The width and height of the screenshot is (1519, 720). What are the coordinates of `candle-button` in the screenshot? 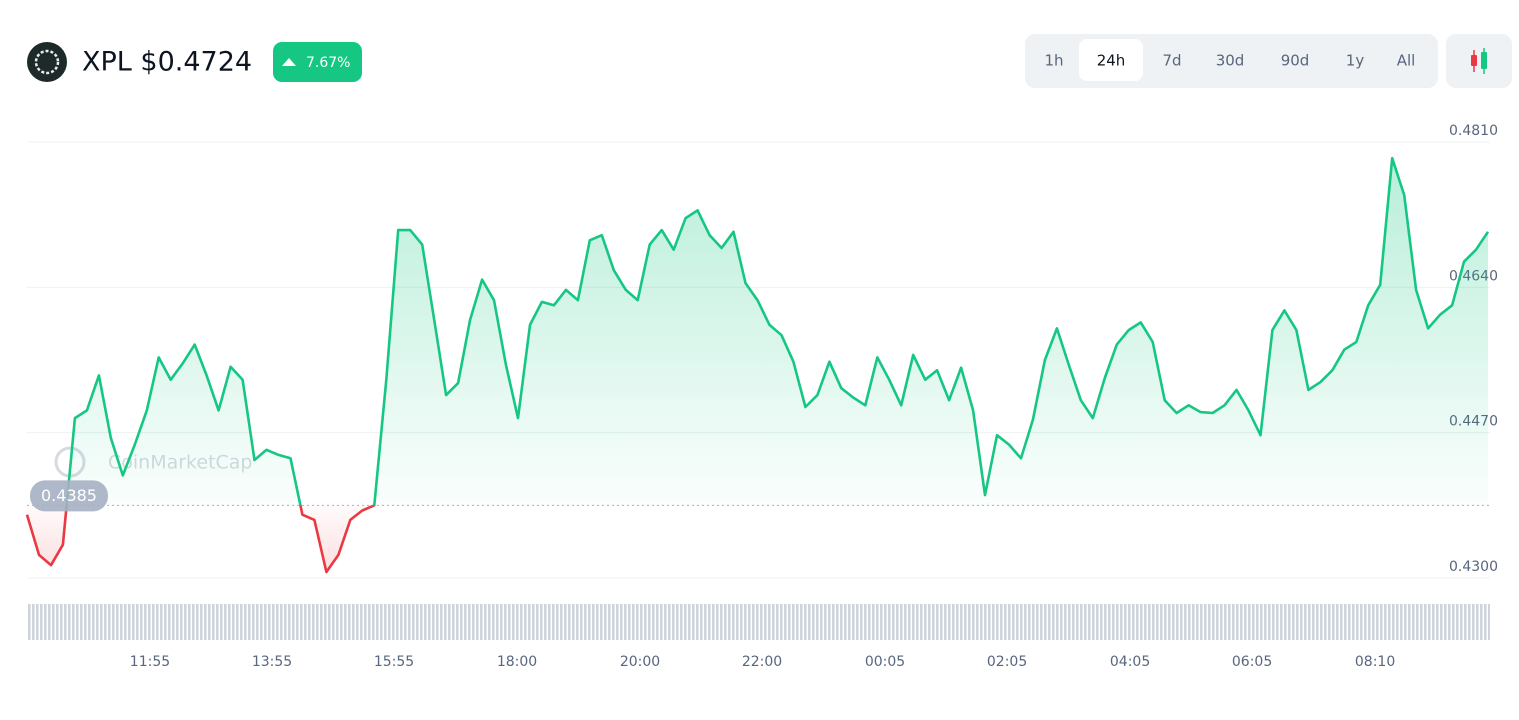 It's located at (1479, 61).